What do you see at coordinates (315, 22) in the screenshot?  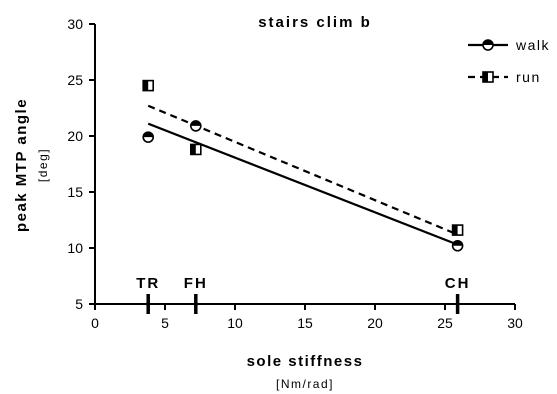 I see `chart-title: stairs clim b` at bounding box center [315, 22].